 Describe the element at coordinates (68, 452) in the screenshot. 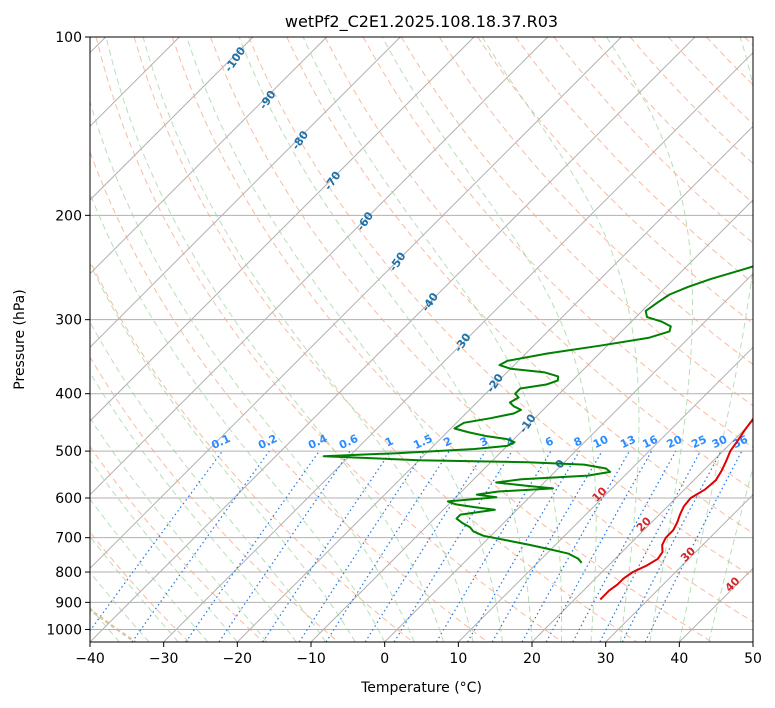

I see `y-tick-label: 500` at that location.